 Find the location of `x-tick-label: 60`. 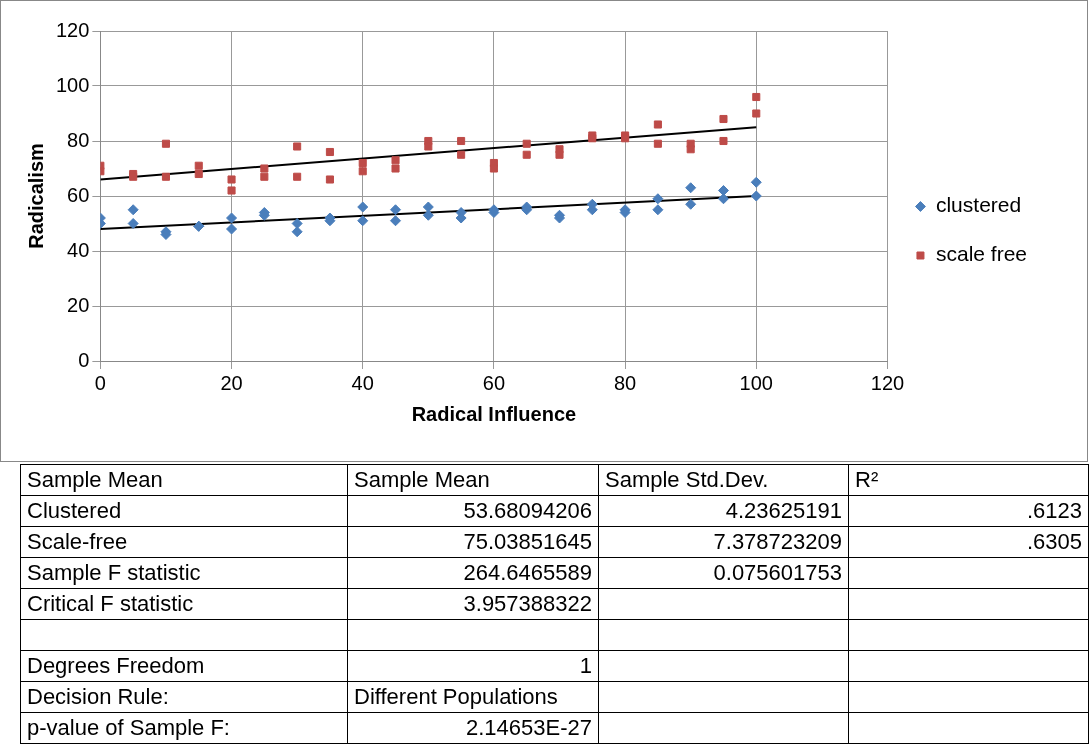

x-tick-label: 60 is located at coordinates (494, 382).